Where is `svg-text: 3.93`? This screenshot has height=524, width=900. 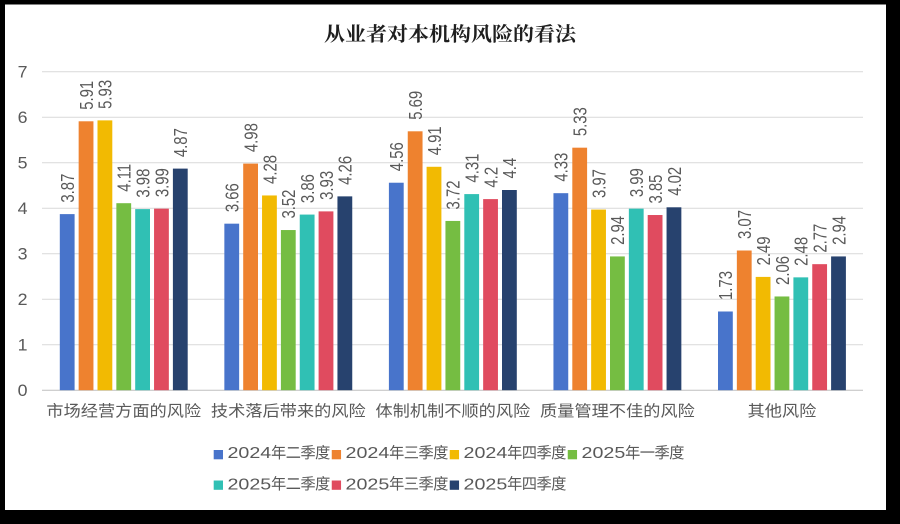 svg-text: 3.93 is located at coordinates (326, 185).